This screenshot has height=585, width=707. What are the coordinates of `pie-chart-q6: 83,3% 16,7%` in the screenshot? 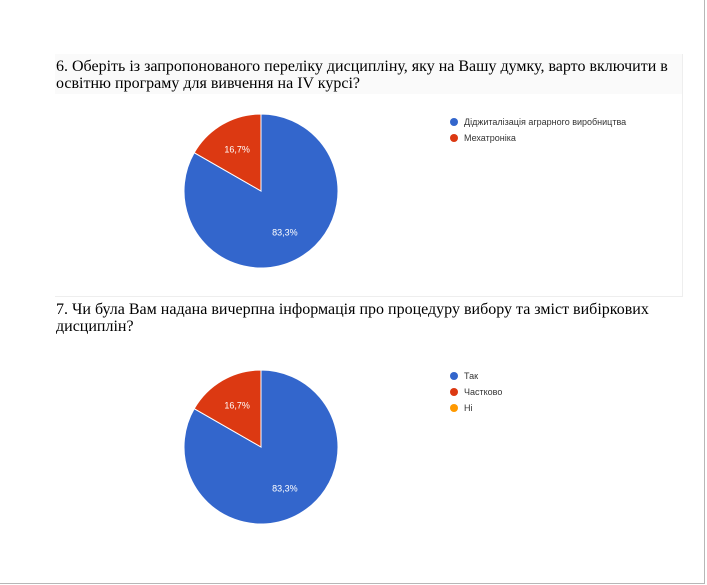 It's located at (261, 191).